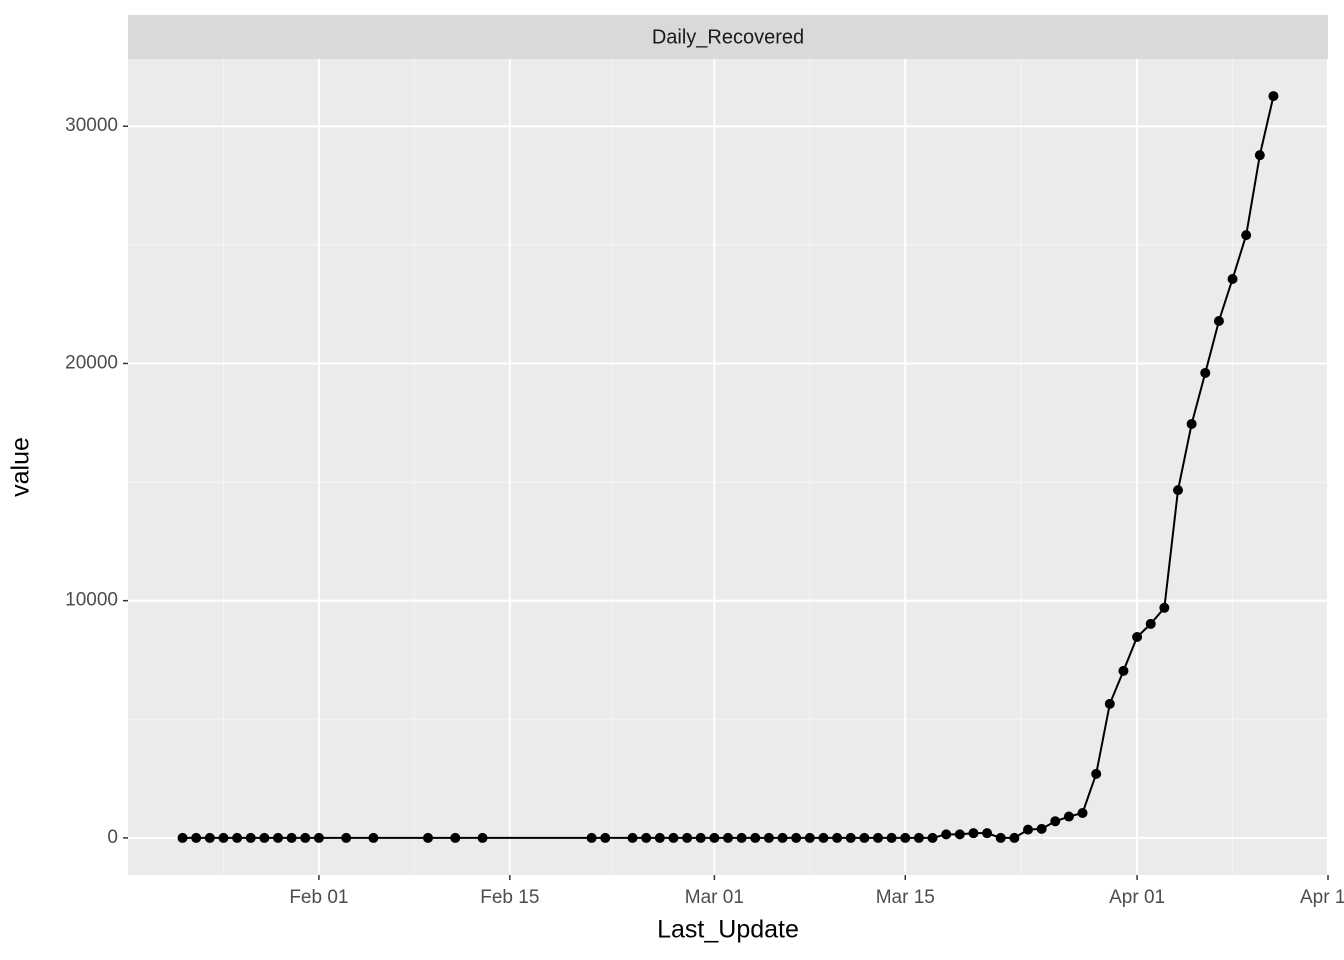 The width and height of the screenshot is (1344, 960). What do you see at coordinates (728, 930) in the screenshot?
I see `x-axis-title: Last_Update` at bounding box center [728, 930].